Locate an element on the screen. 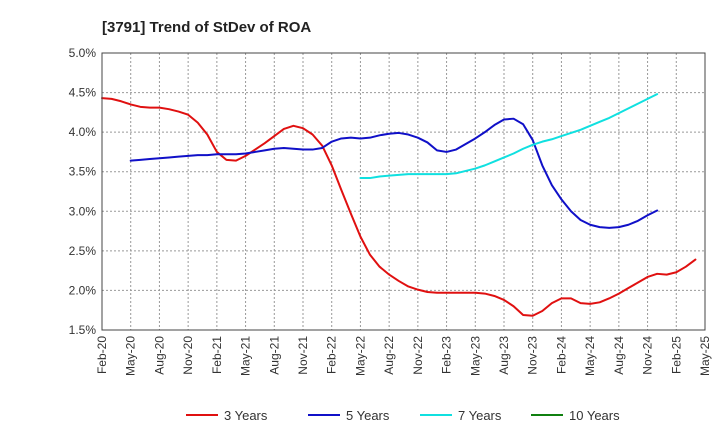 Image resolution: width=720 pixels, height=440 pixels. x-tick-label: Aug-20 is located at coordinates (159, 355).